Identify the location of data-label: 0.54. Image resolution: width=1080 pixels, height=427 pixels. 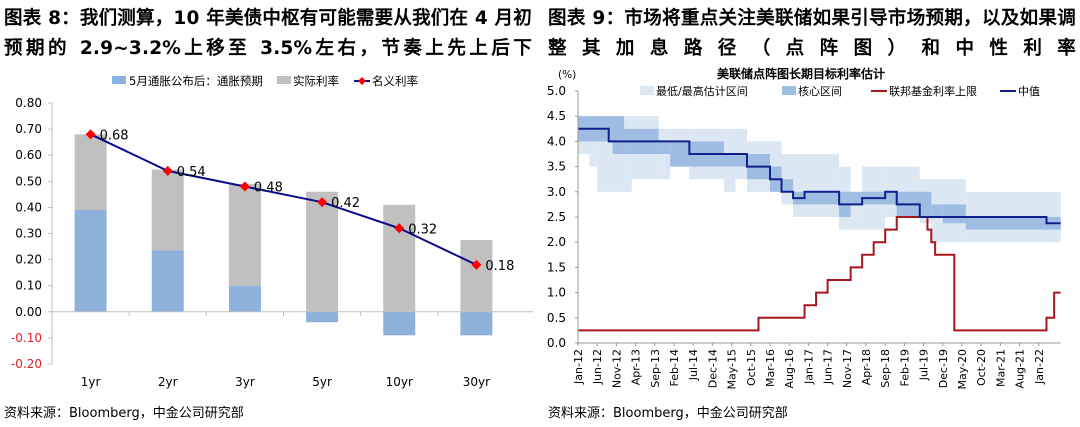
(191, 172).